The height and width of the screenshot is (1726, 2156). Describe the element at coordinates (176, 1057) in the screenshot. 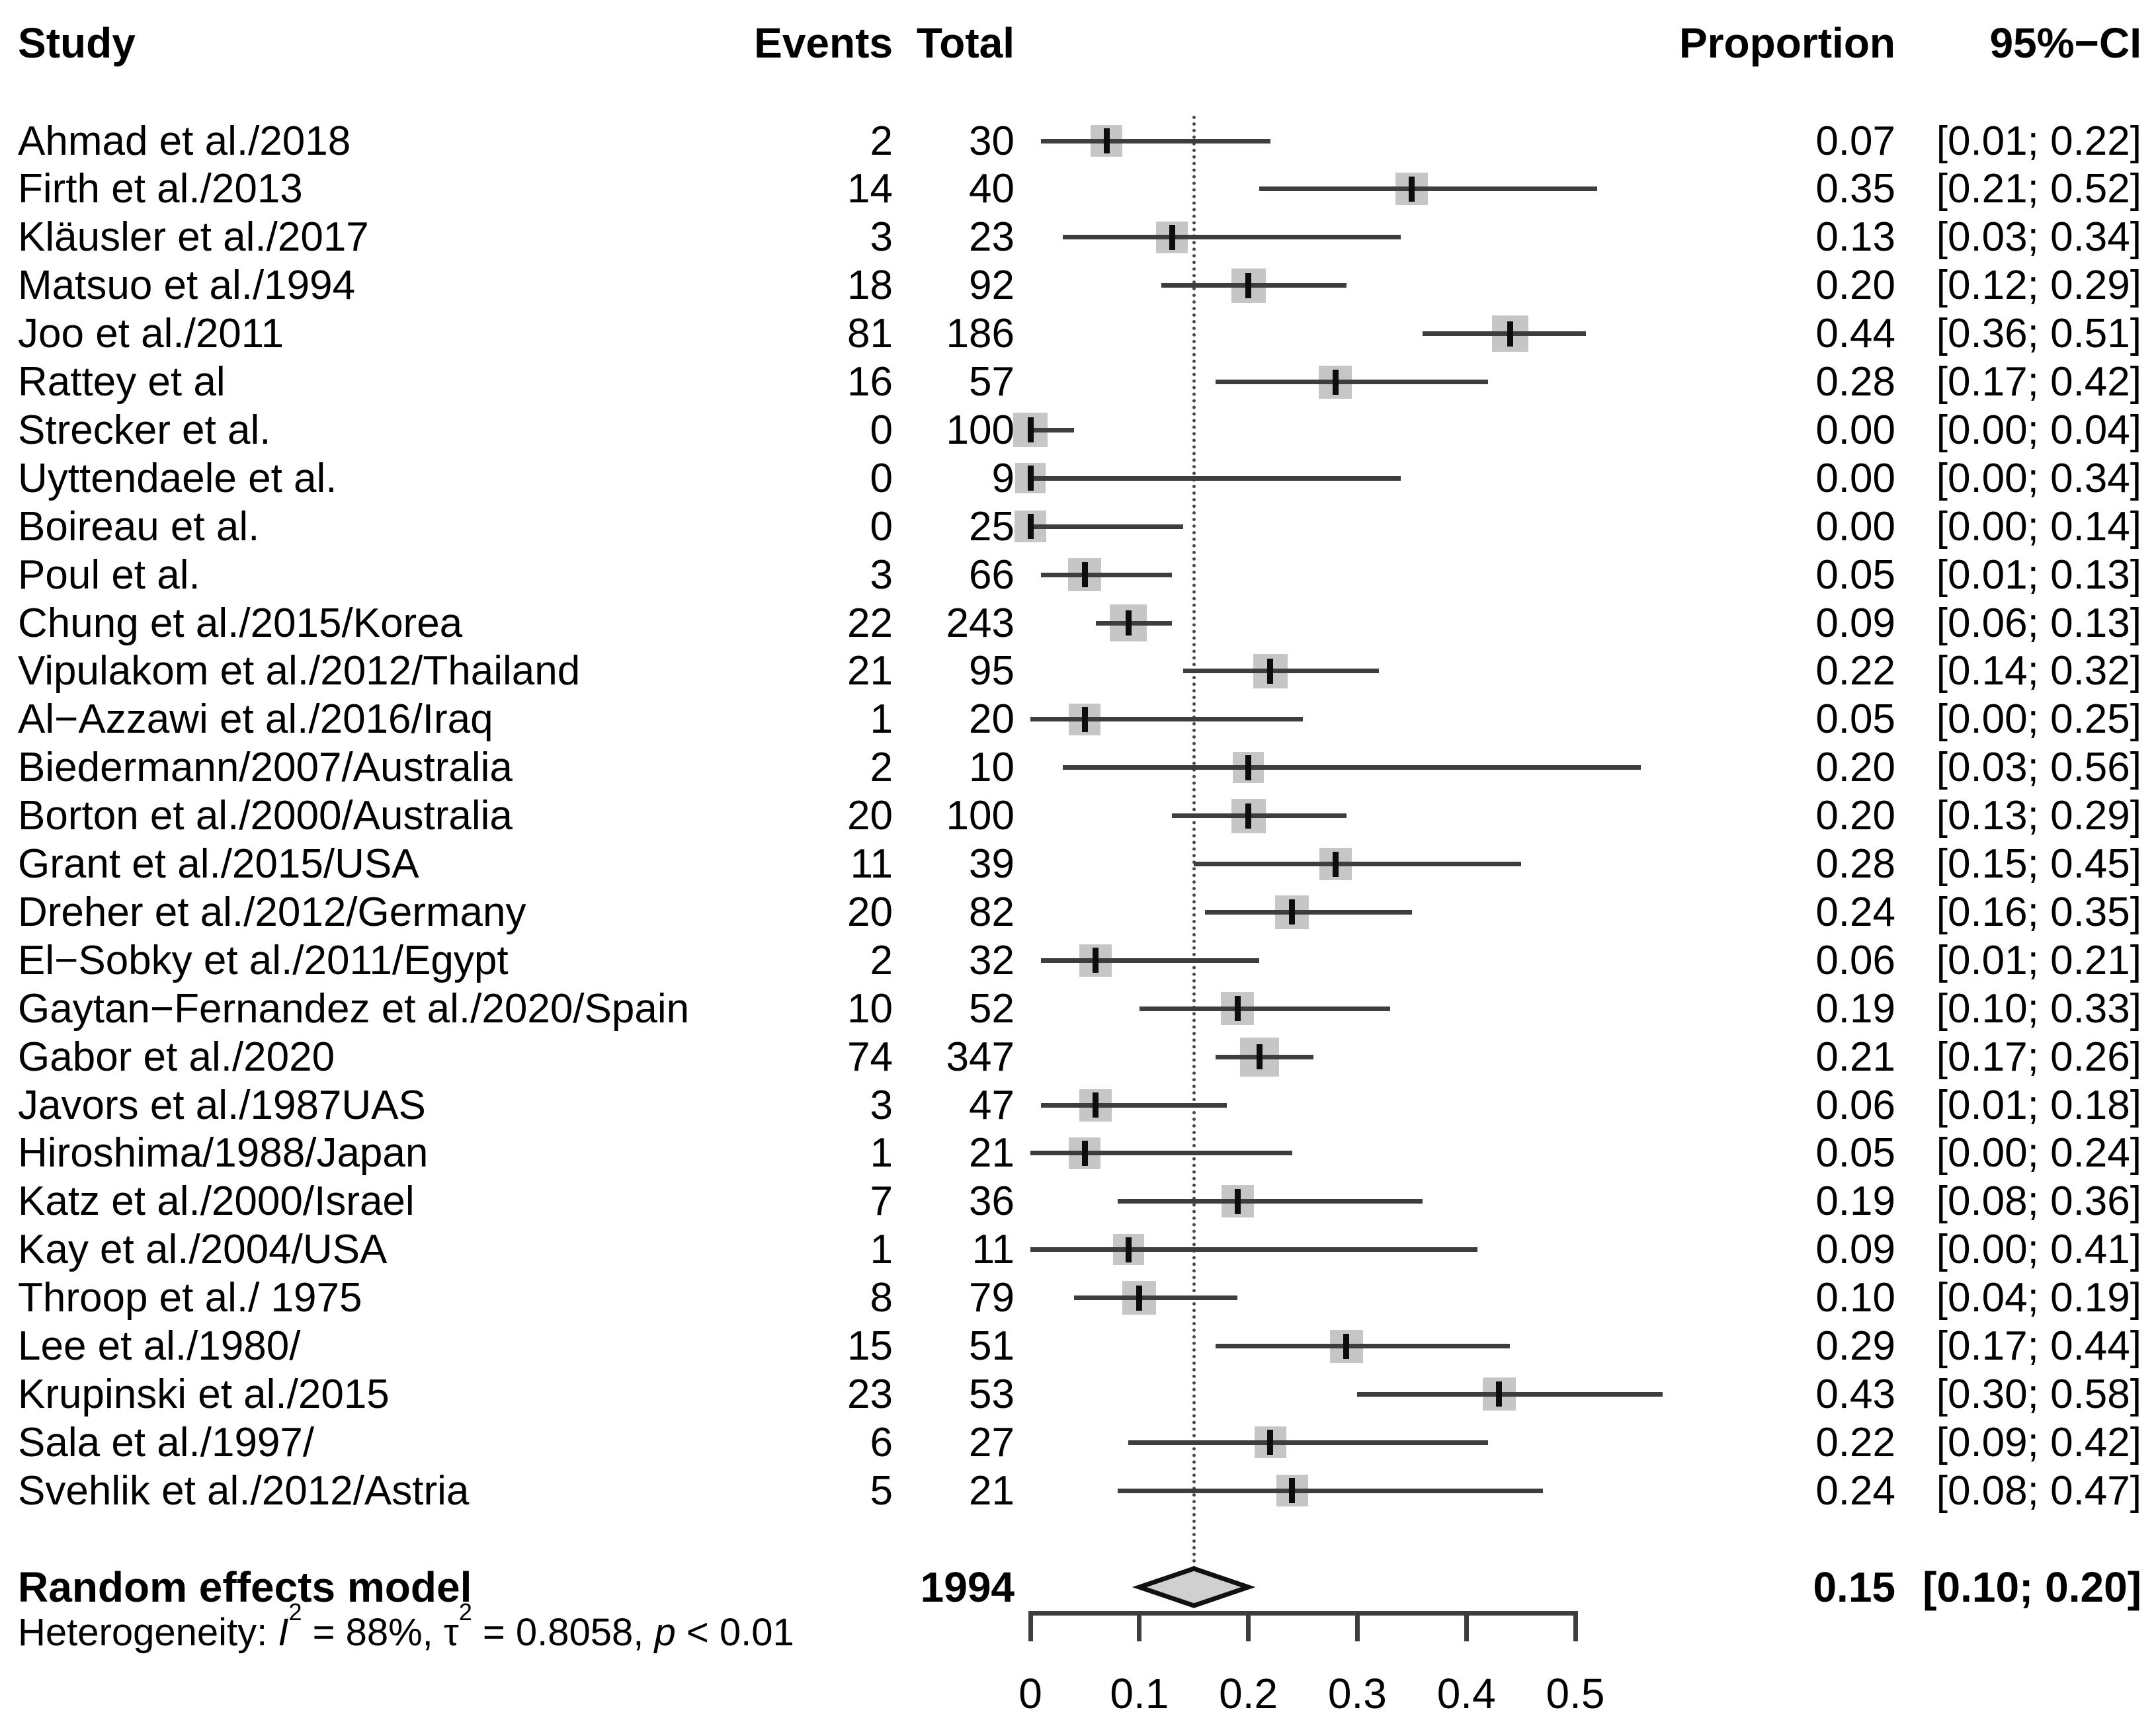

I see `study-label: Gabor et al./2020` at that location.